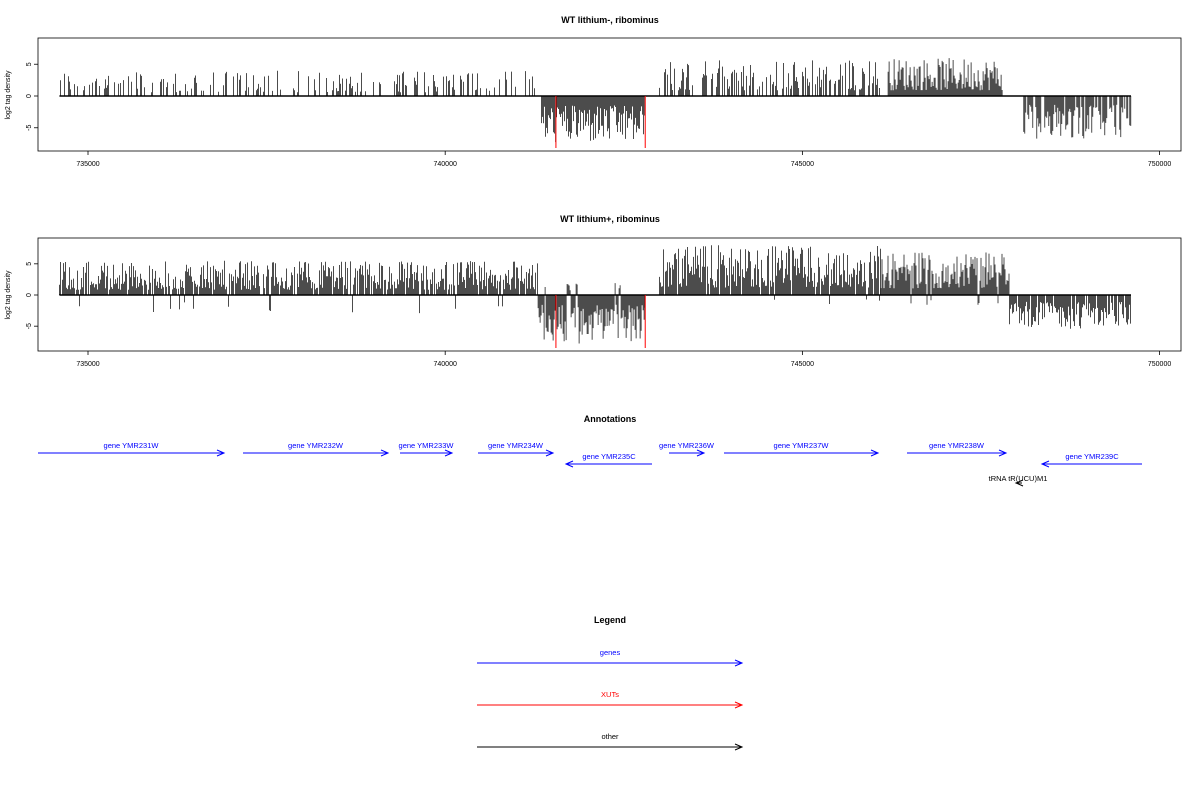 This screenshot has width=1200, height=800. I want to click on annotation-feature: gene YMR239C, so click(1091, 460).